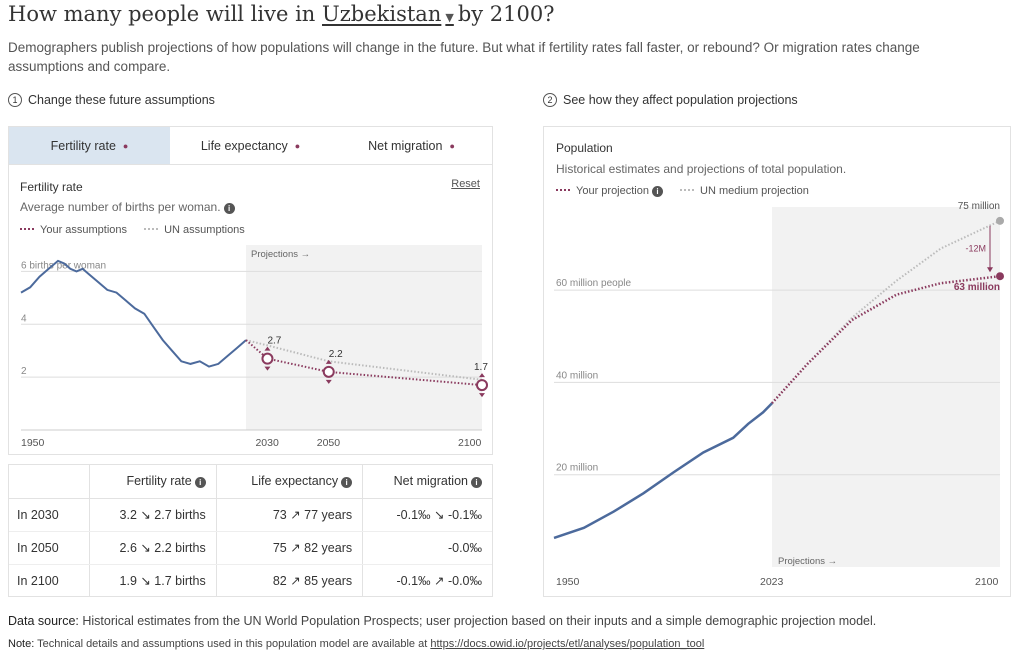 The image size is (1024, 663). Describe the element at coordinates (687, 190) in the screenshot. I see `un-projection-swatch` at that location.